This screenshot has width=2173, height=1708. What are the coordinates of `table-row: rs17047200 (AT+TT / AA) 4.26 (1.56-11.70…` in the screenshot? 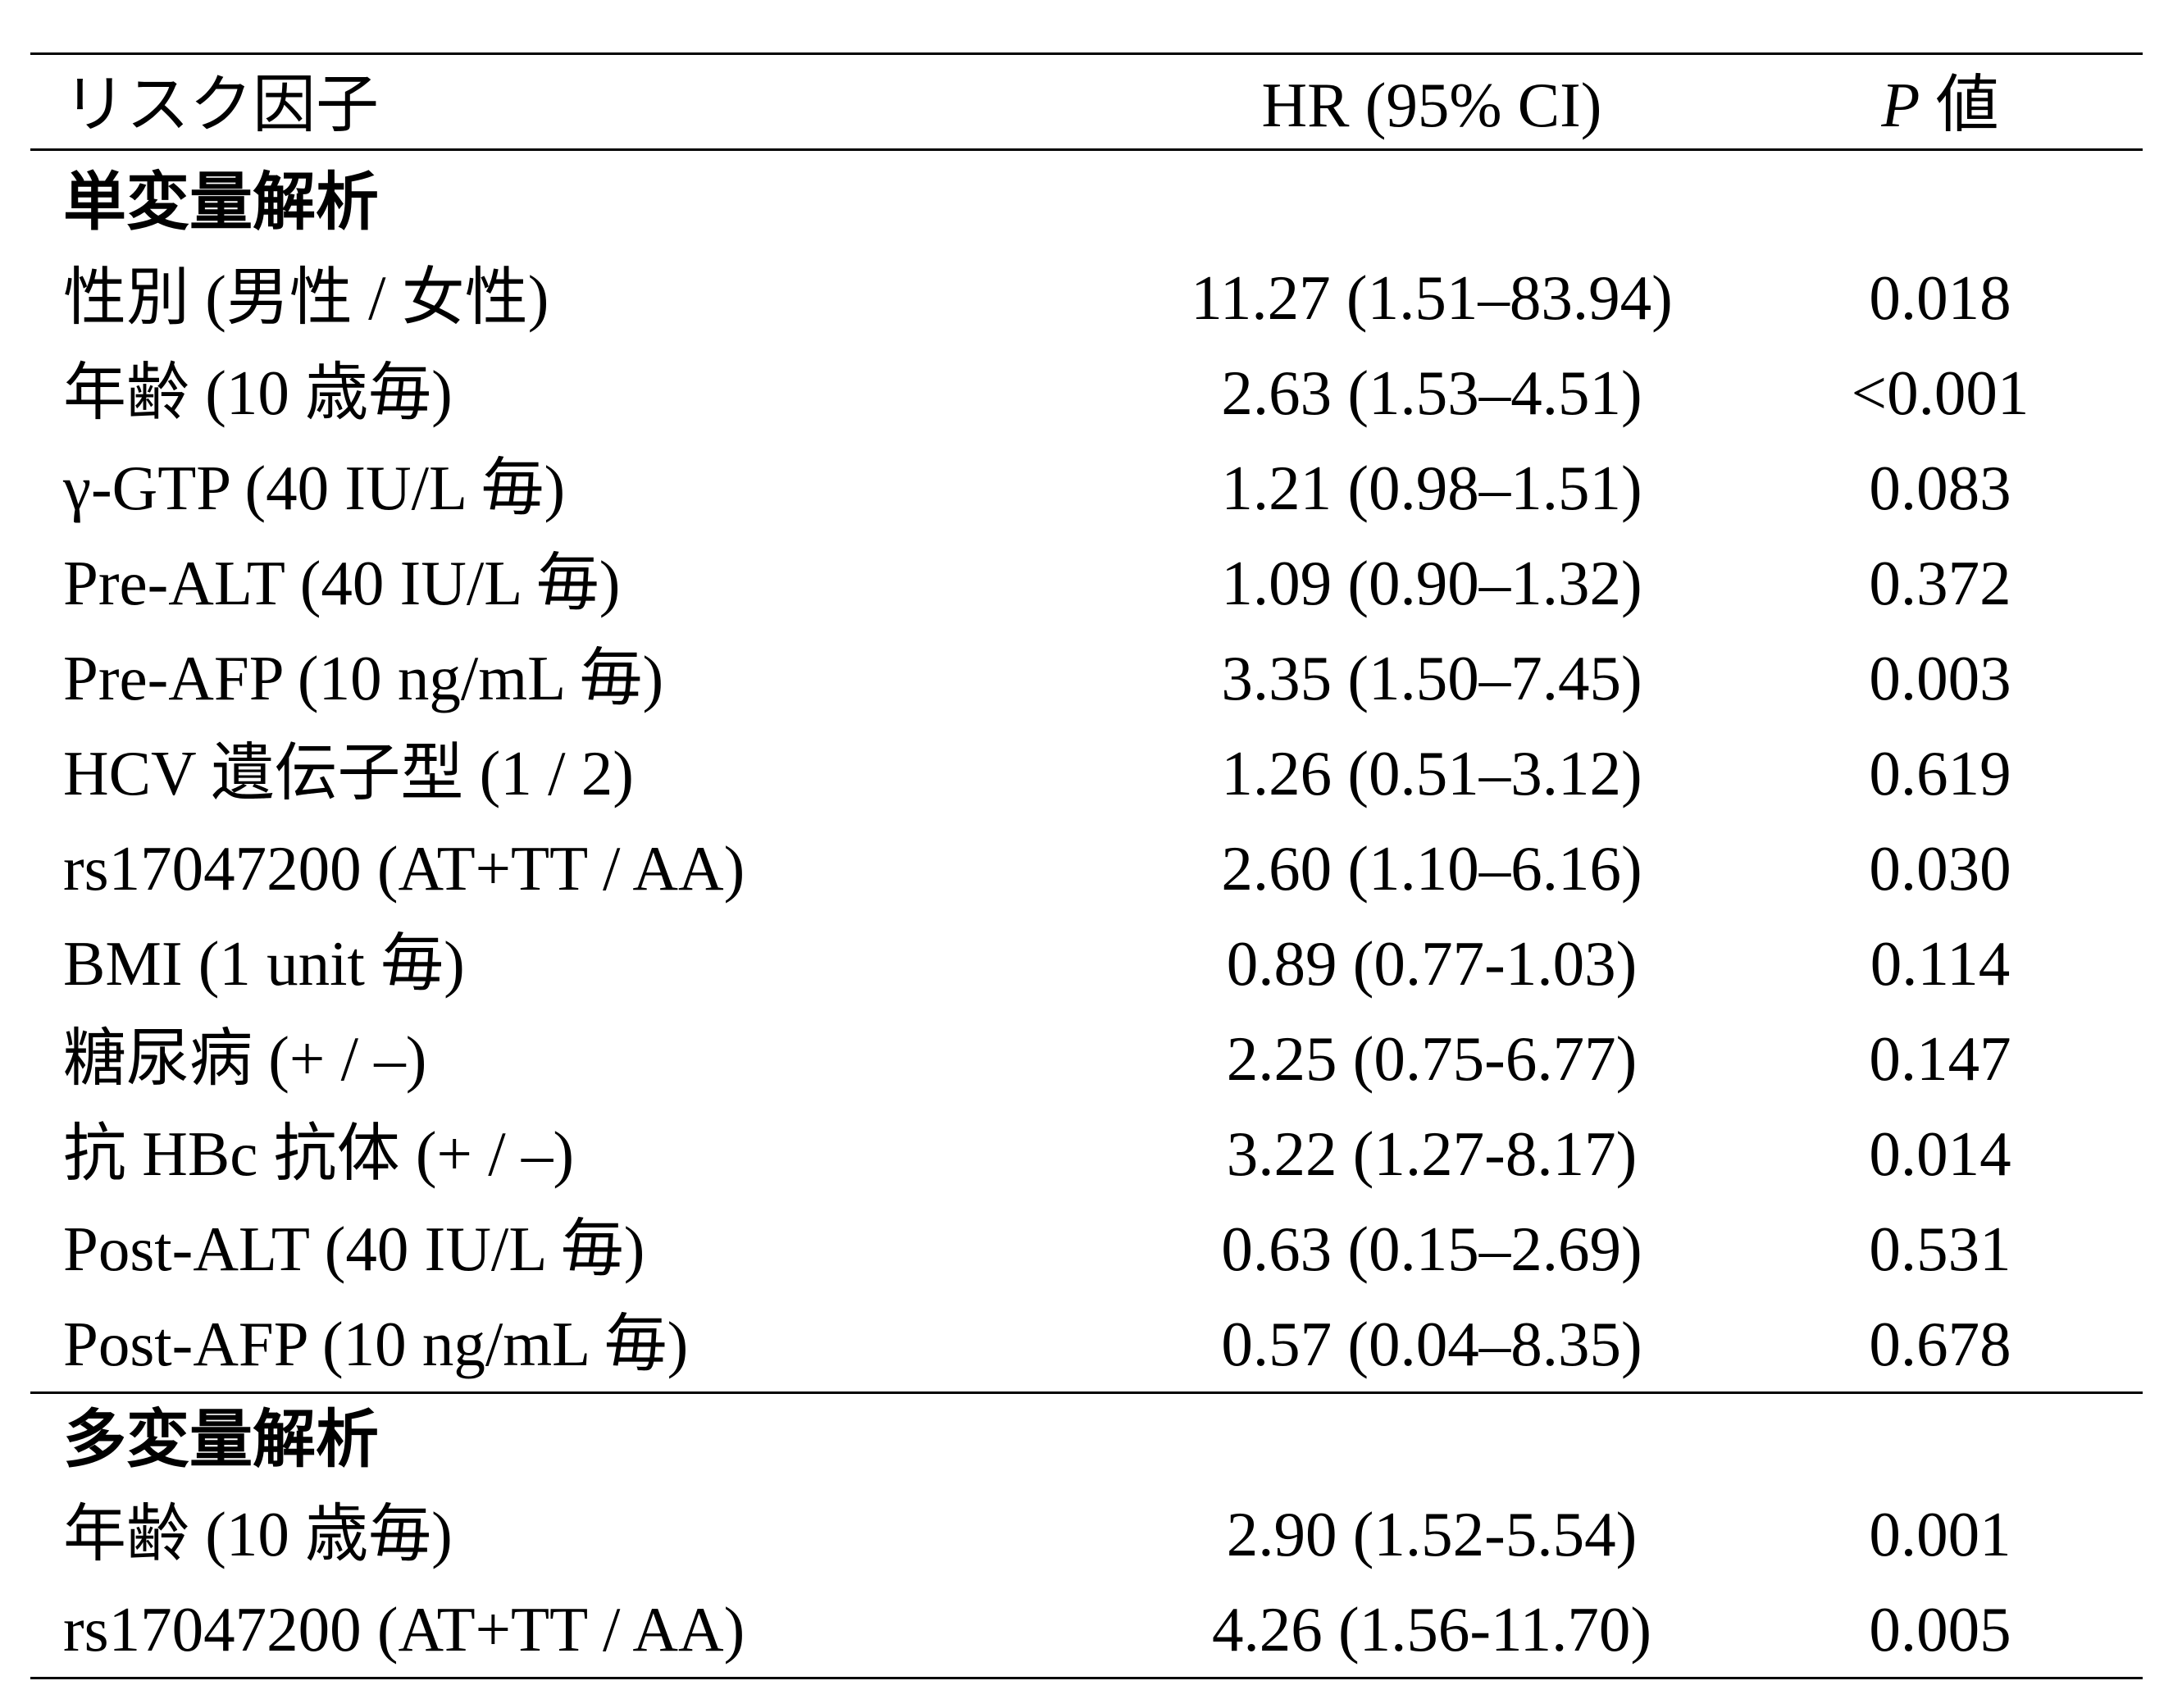 It's located at (1086, 1629).